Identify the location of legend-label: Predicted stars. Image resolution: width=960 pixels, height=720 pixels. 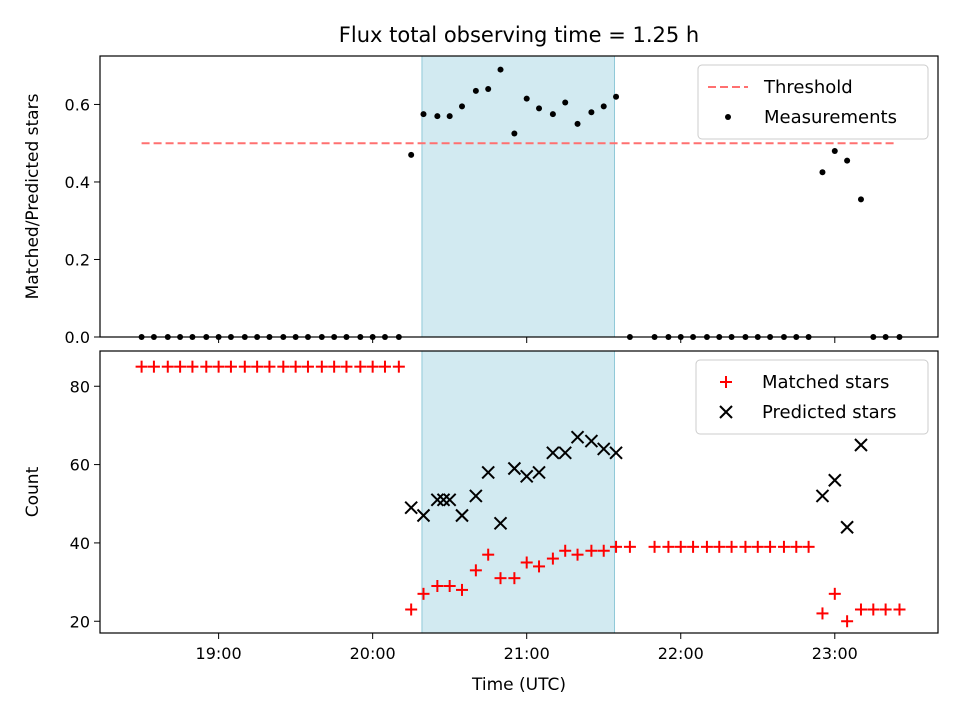
(829, 412).